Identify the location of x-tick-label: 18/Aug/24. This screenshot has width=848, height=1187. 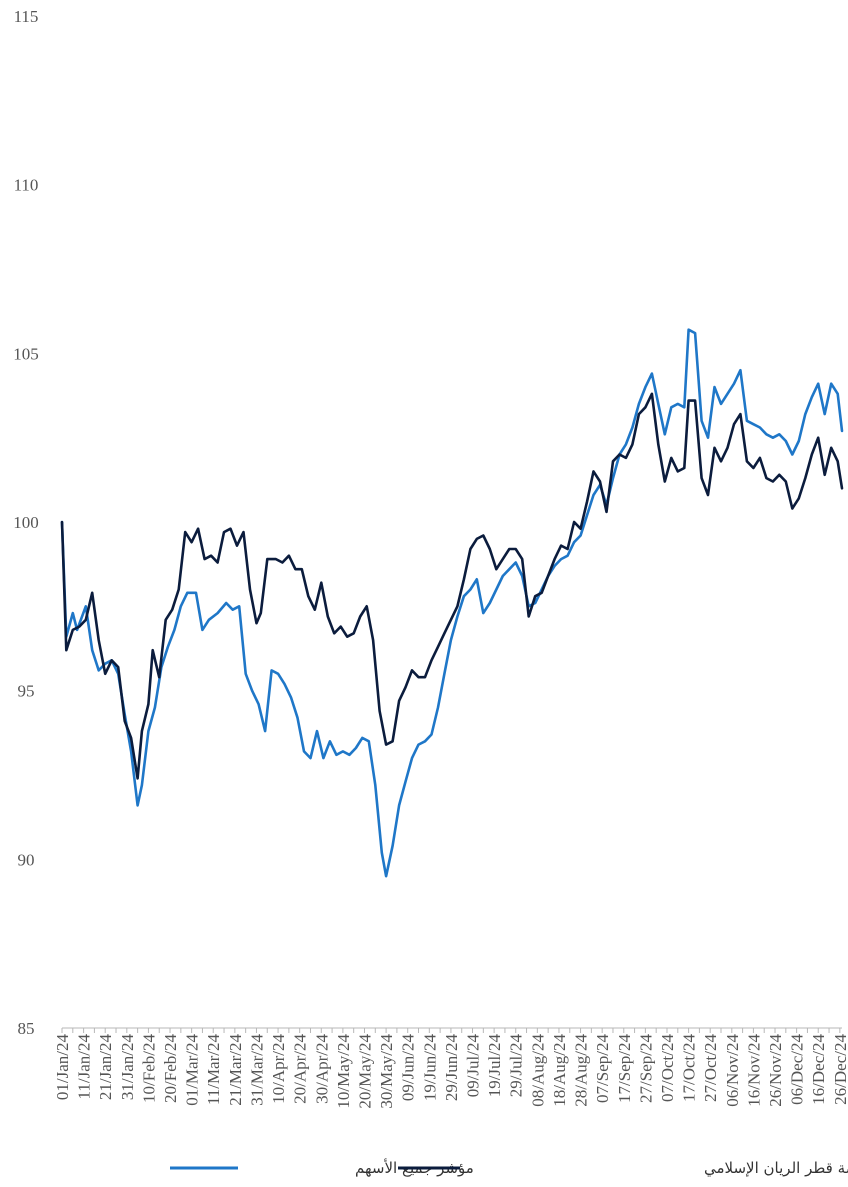
(559, 1070).